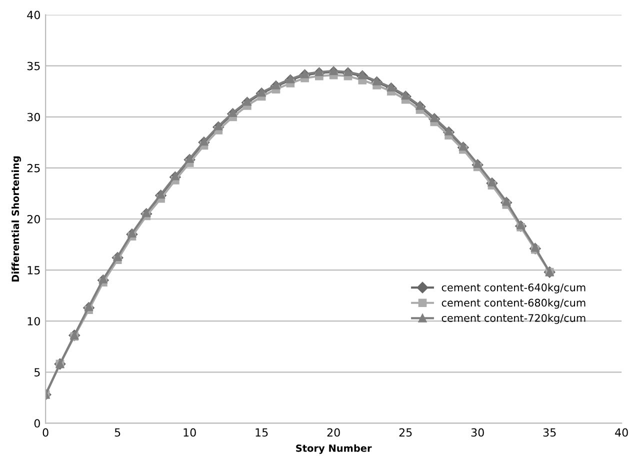  Describe the element at coordinates (405, 432) in the screenshot. I see `x-tick-label: 25` at that location.